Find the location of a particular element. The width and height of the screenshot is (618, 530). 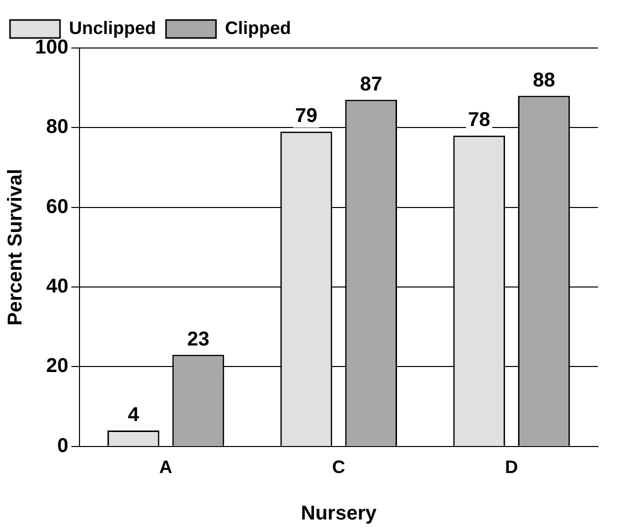

y-axis-title: Percent Survival is located at coordinates (15, 247).